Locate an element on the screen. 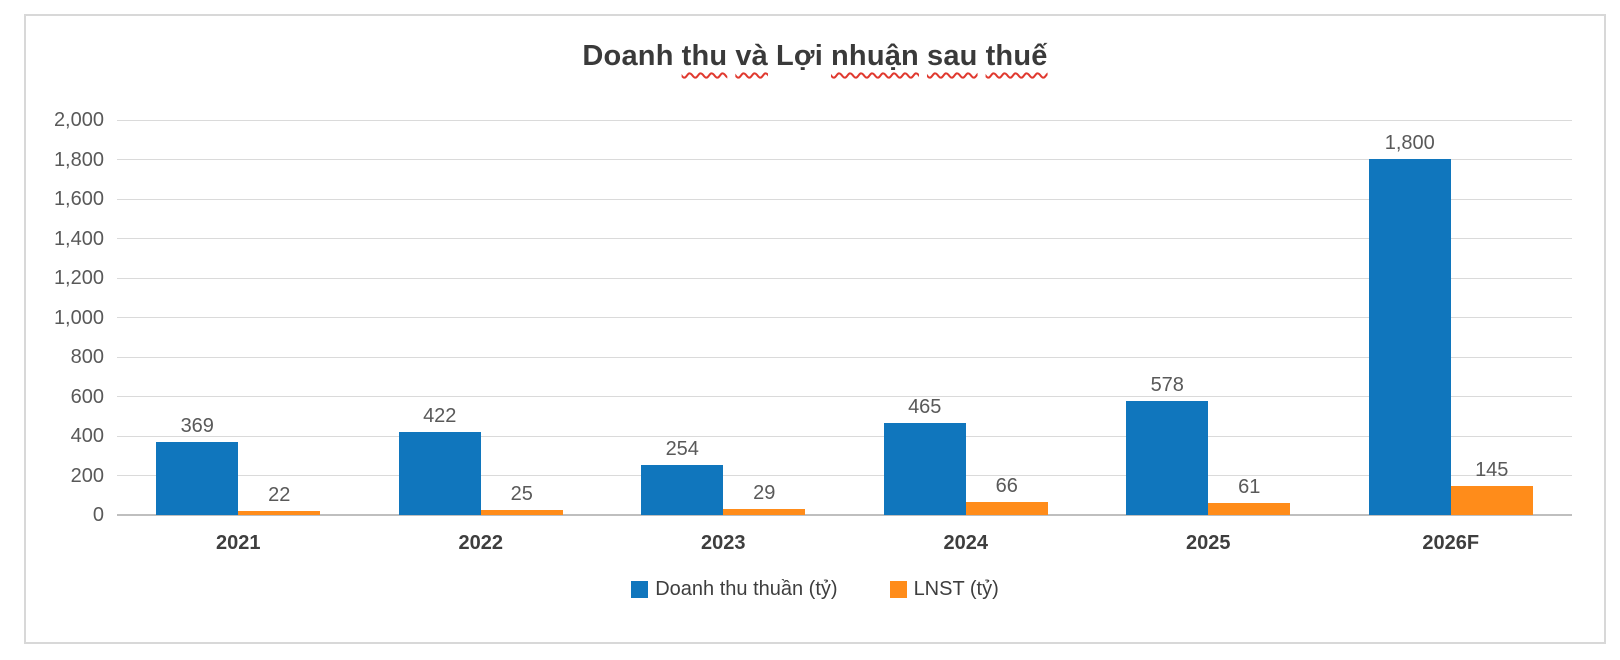 This screenshot has height=660, width=1620. legend-label: LNST (tỷ) is located at coordinates (956, 589).